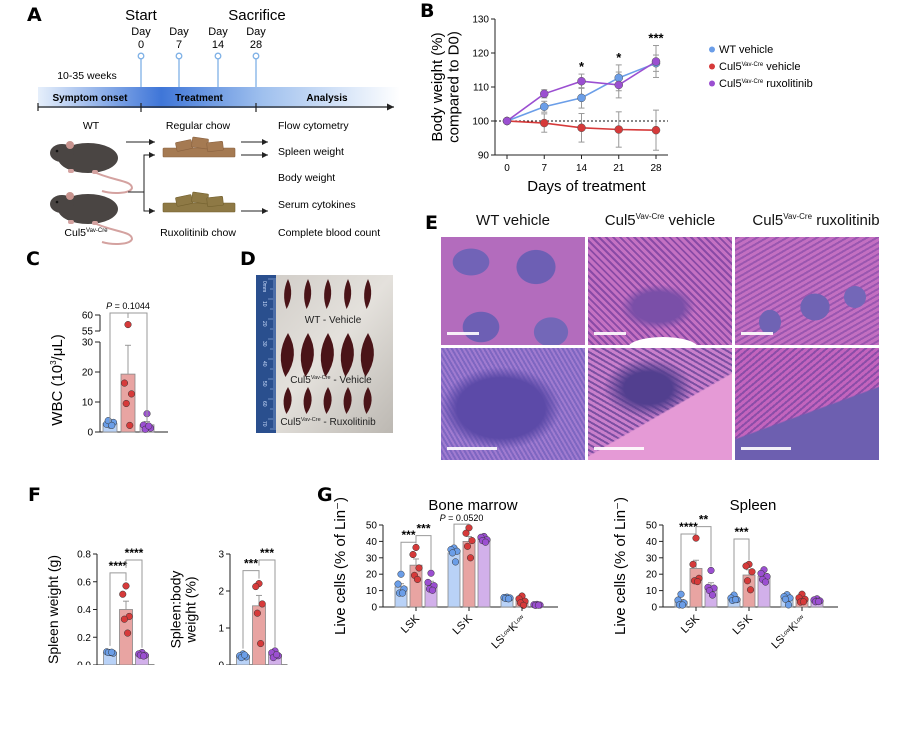 The width and height of the screenshot is (900, 731). What do you see at coordinates (306, 178) in the screenshot?
I see `analysis-item: Body weight` at bounding box center [306, 178].